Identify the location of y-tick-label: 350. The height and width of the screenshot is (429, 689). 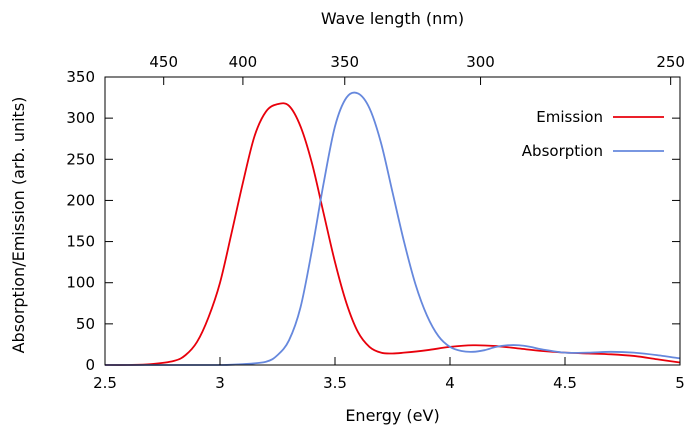
(80, 77).